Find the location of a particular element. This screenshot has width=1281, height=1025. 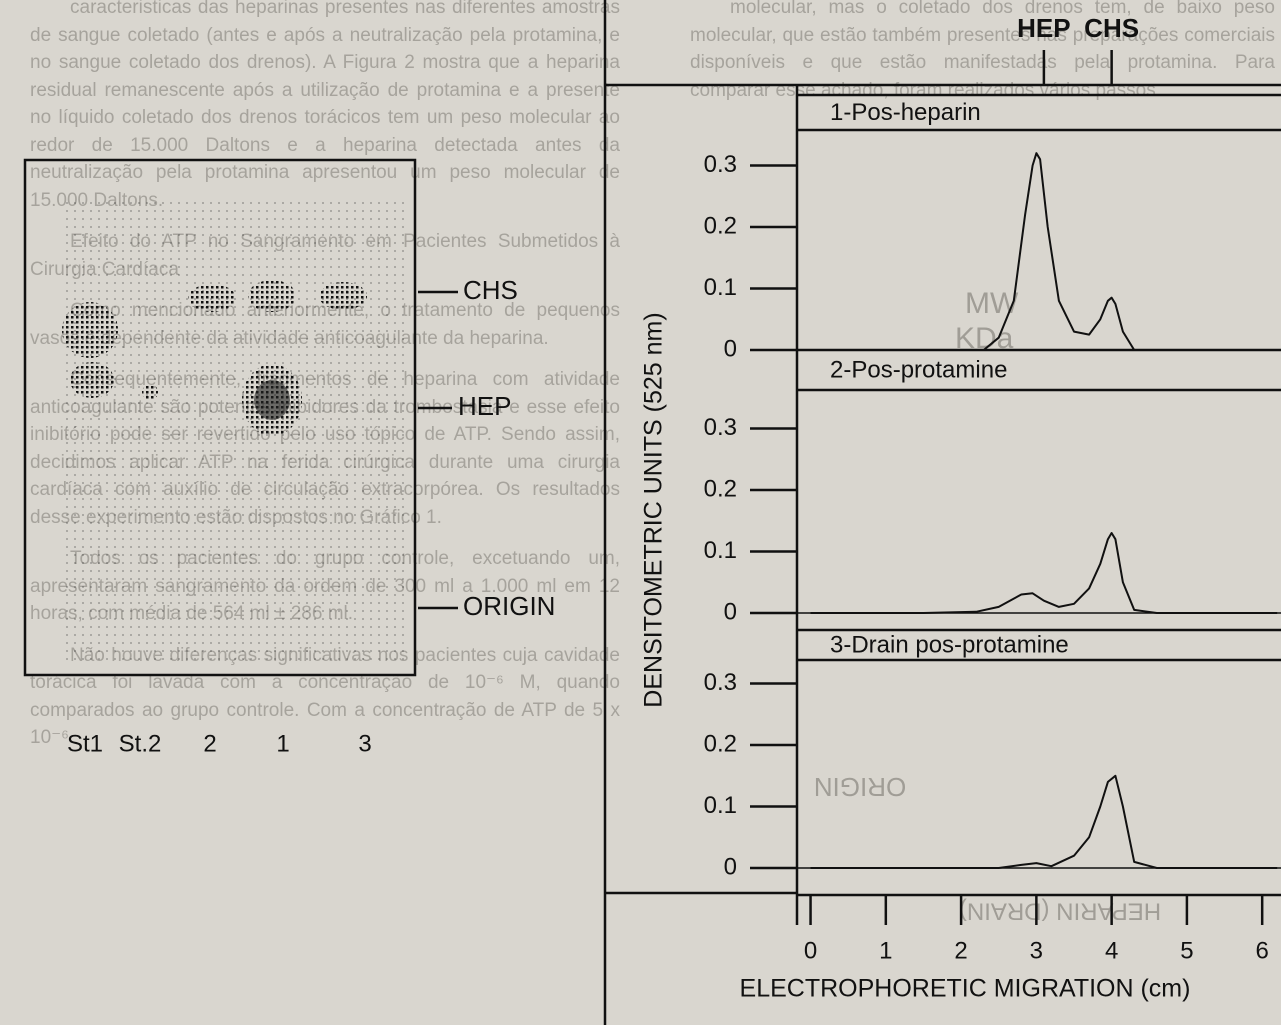

faint-label: MW is located at coordinates (992, 303).